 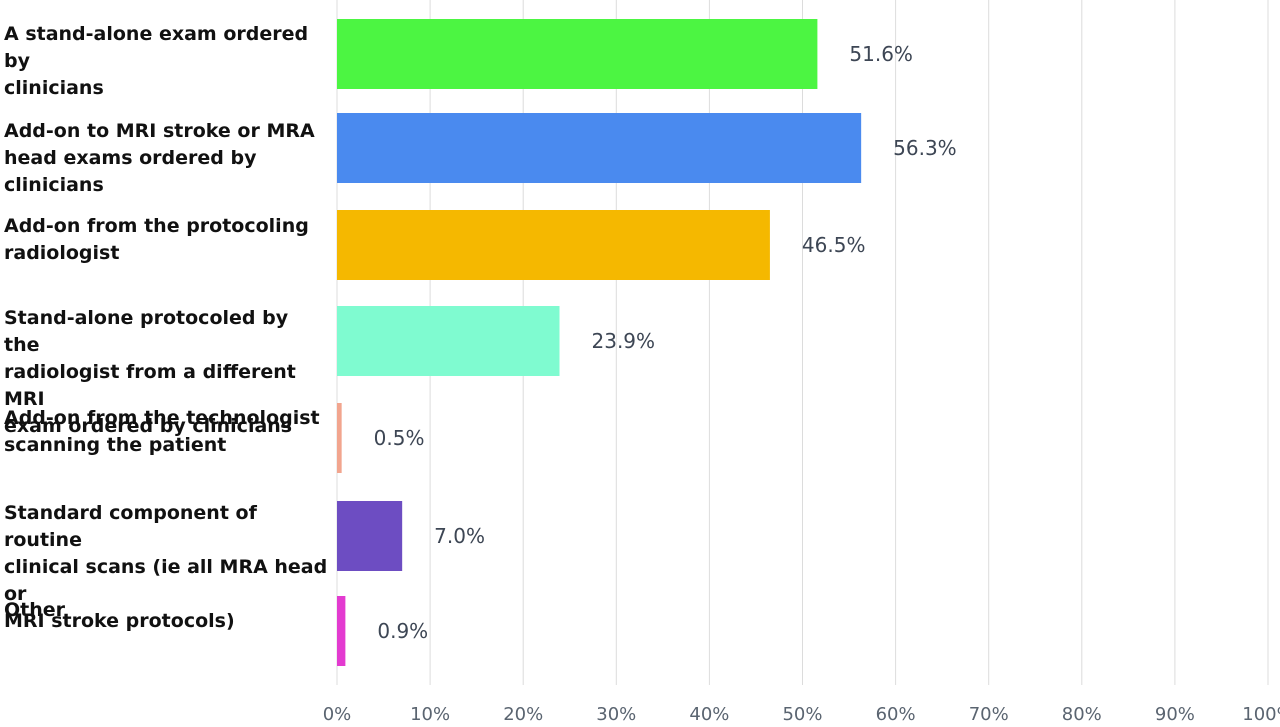 I want to click on x-tick-label: 20%, so click(x=523, y=714).